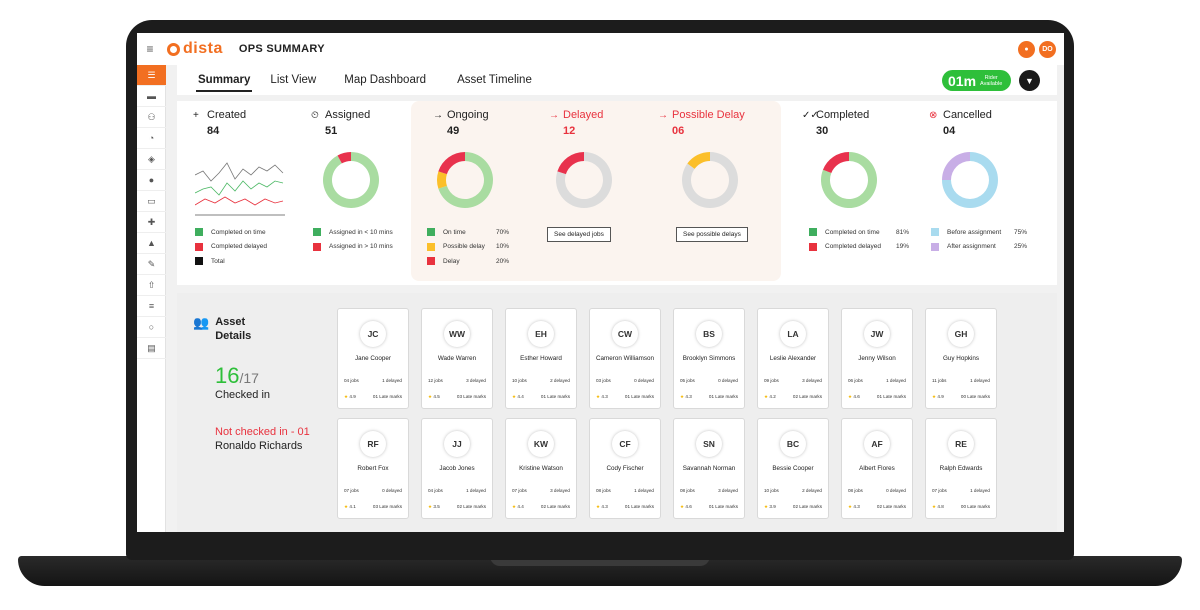  I want to click on stat-possible-delay-value: 06, so click(678, 131).